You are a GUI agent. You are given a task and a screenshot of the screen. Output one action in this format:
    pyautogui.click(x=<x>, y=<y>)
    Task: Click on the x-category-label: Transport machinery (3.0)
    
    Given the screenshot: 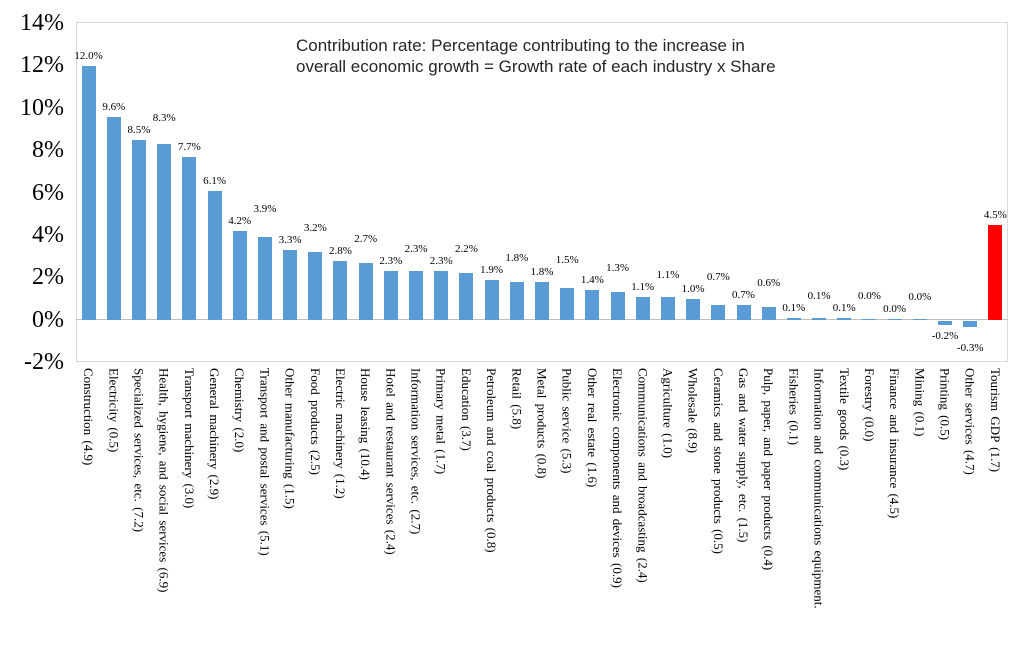 What is the action you would take?
    pyautogui.click(x=189, y=438)
    